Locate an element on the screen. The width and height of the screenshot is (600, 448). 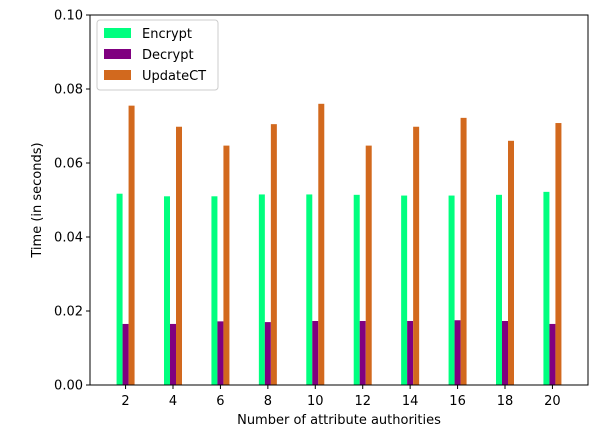
x-ticks-group: 2 4 6 8 10 12 14 16 18 20 is located at coordinates (341, 397).